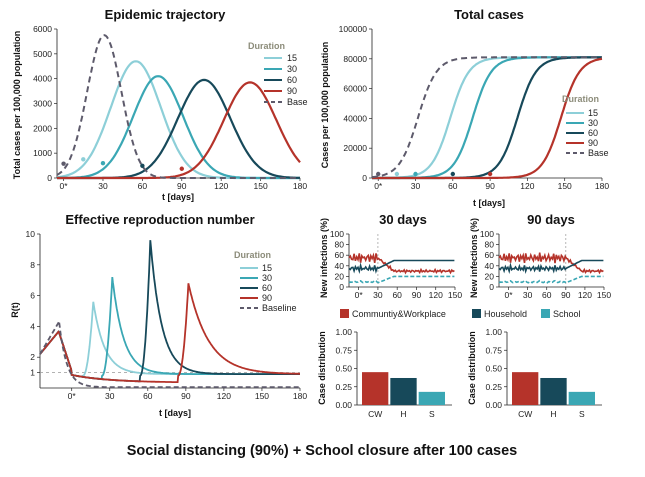  What do you see at coordinates (474, 258) in the screenshot?
I see `inf90-ylabel: New infections (%)` at bounding box center [474, 258].